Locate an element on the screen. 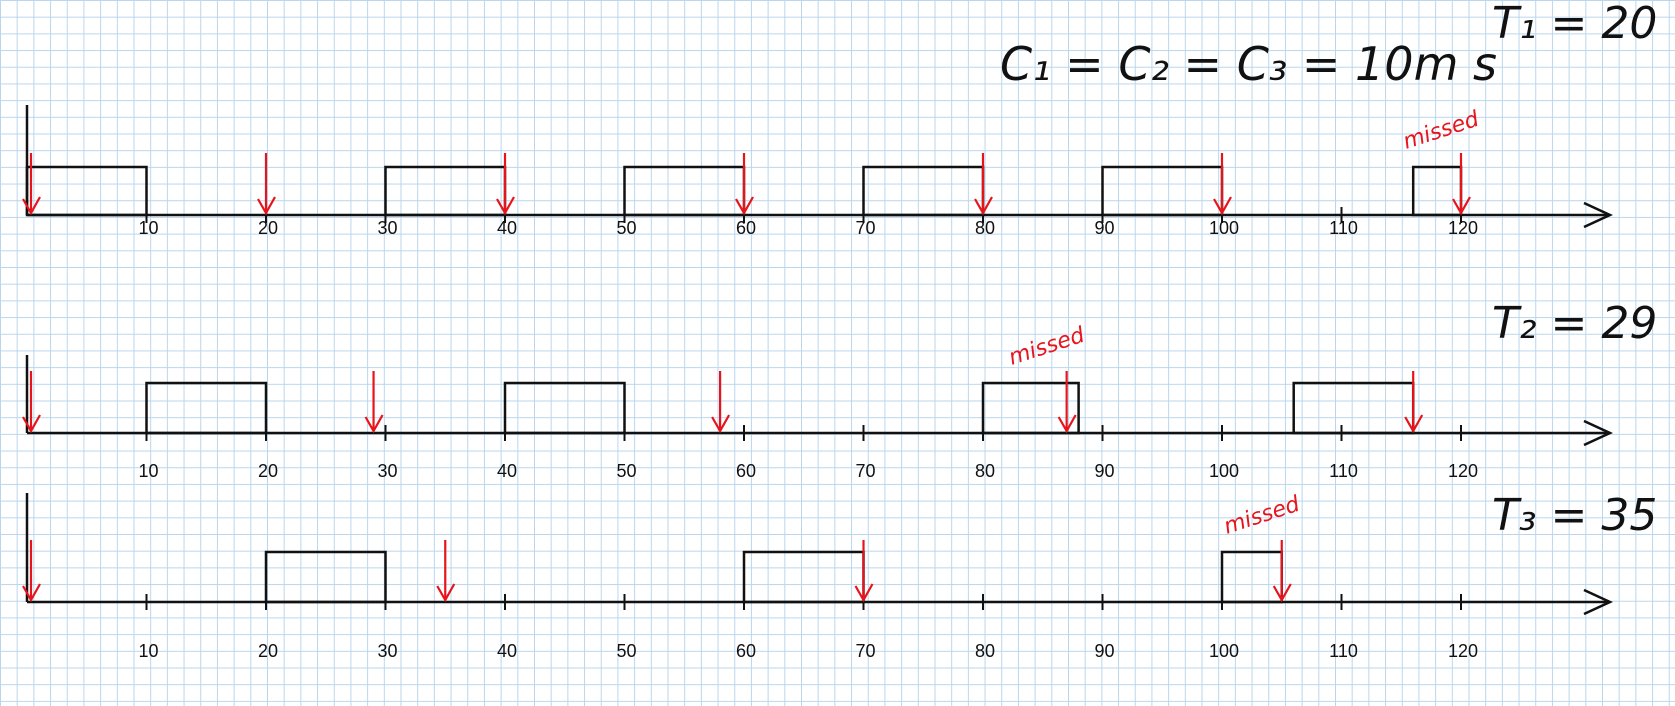 The width and height of the screenshot is (1675, 706). period-label-t1: T₁ = 20 is located at coordinates (1574, 24).